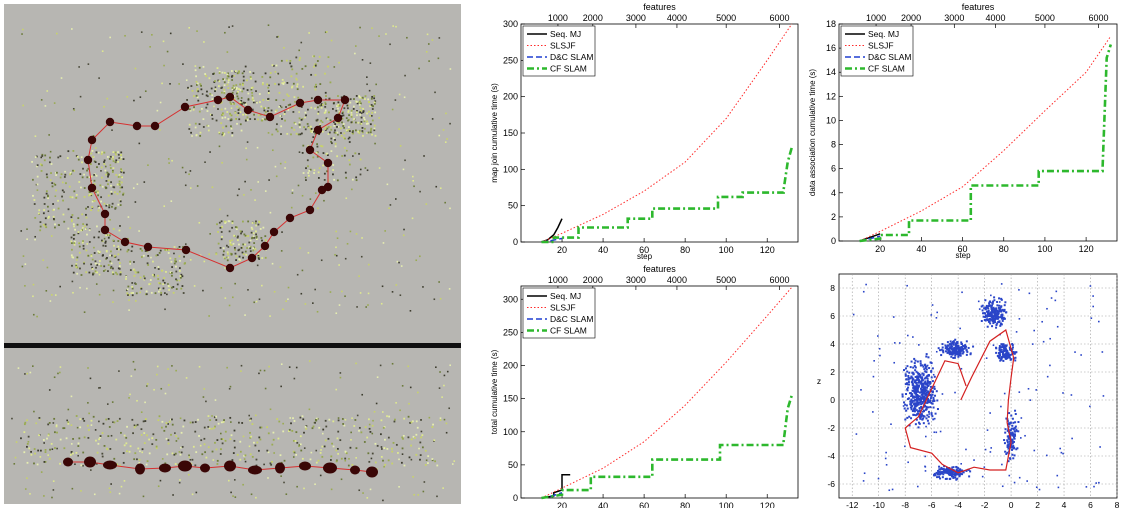 The width and height of the screenshot is (1126, 513). Describe the element at coordinates (1117, 504) in the screenshot. I see `x-tick-label: 8` at that location.